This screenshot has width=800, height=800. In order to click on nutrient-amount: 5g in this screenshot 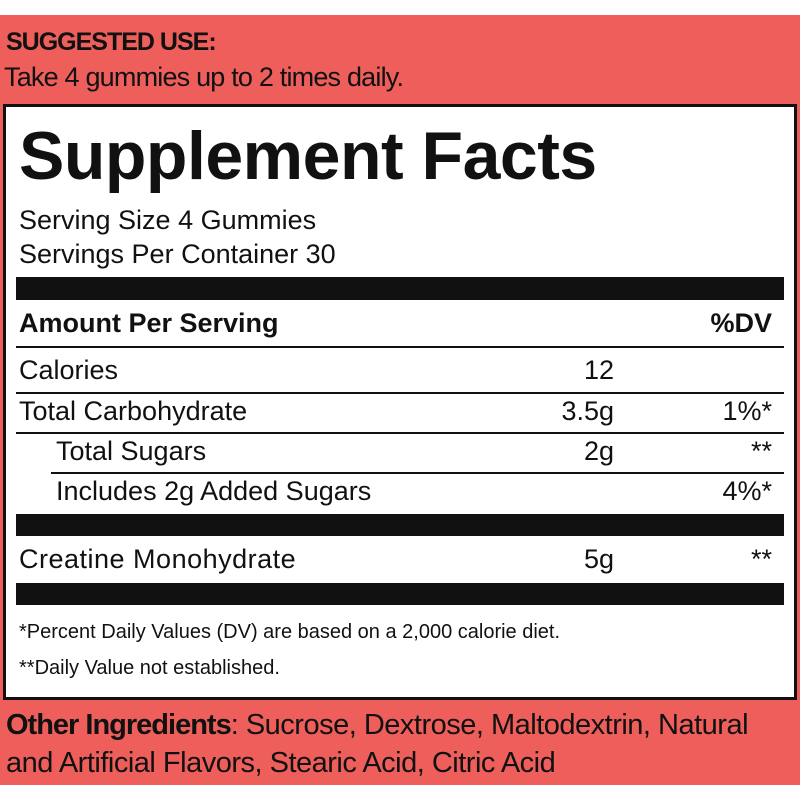, I will do `click(598, 559)`.